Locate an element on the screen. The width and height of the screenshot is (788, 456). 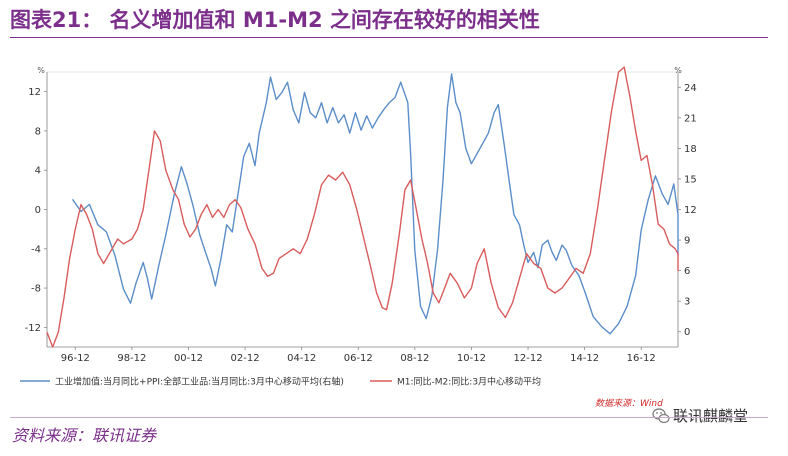
right-tick-label: 15 is located at coordinates (690, 179).